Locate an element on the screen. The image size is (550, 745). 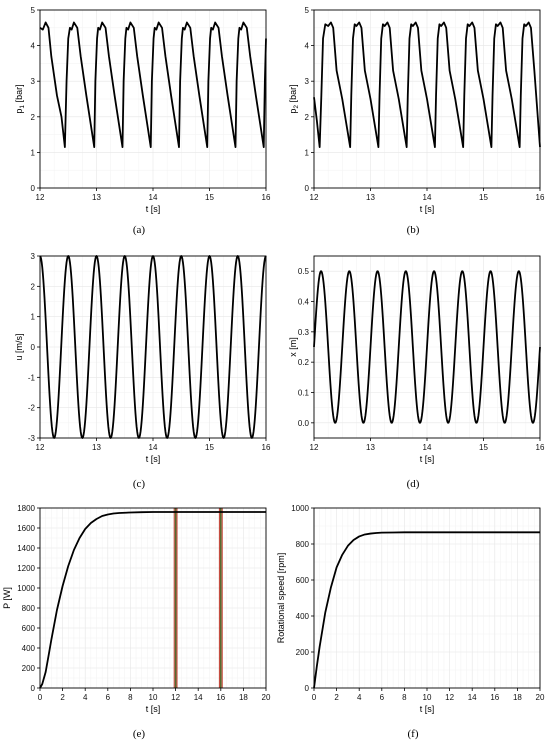
y-tick-label: 1400 is located at coordinates (26, 548).